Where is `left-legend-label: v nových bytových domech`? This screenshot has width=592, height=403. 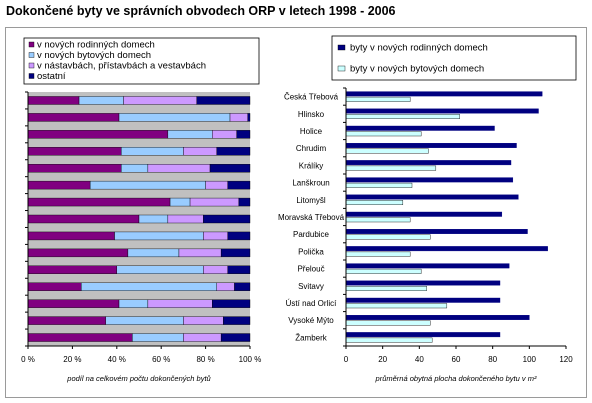
left-legend-label: v nových bytových domech is located at coordinates (94, 55).